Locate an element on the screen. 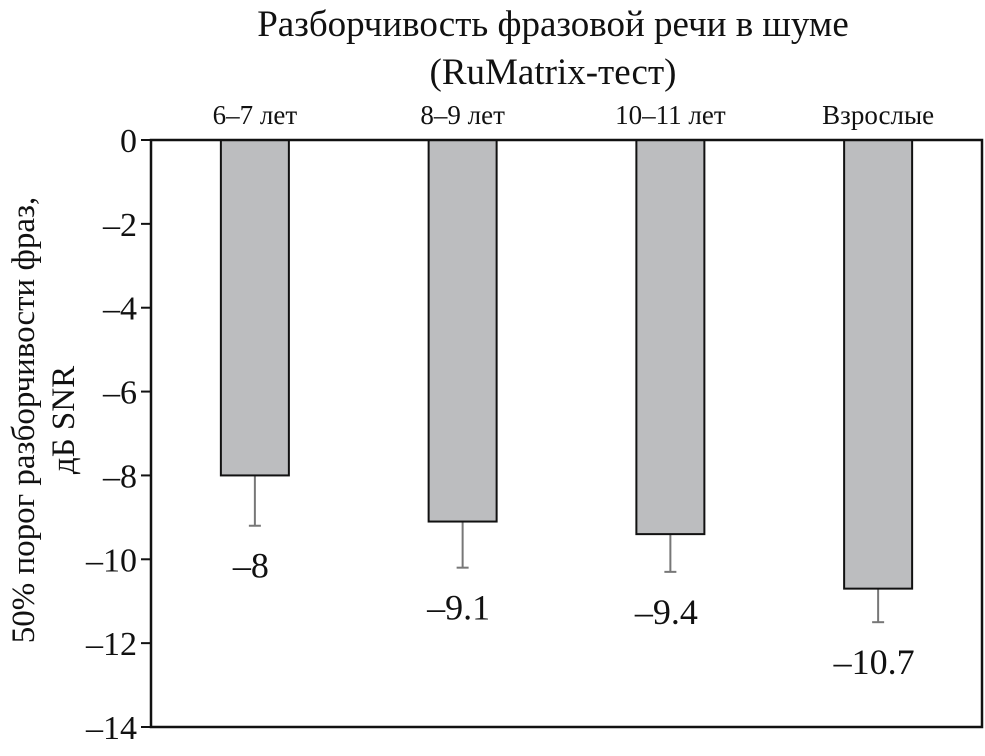 Image resolution: width=985 pixels, height=756 pixels. y-tick-label: –6 is located at coordinates (119, 393).